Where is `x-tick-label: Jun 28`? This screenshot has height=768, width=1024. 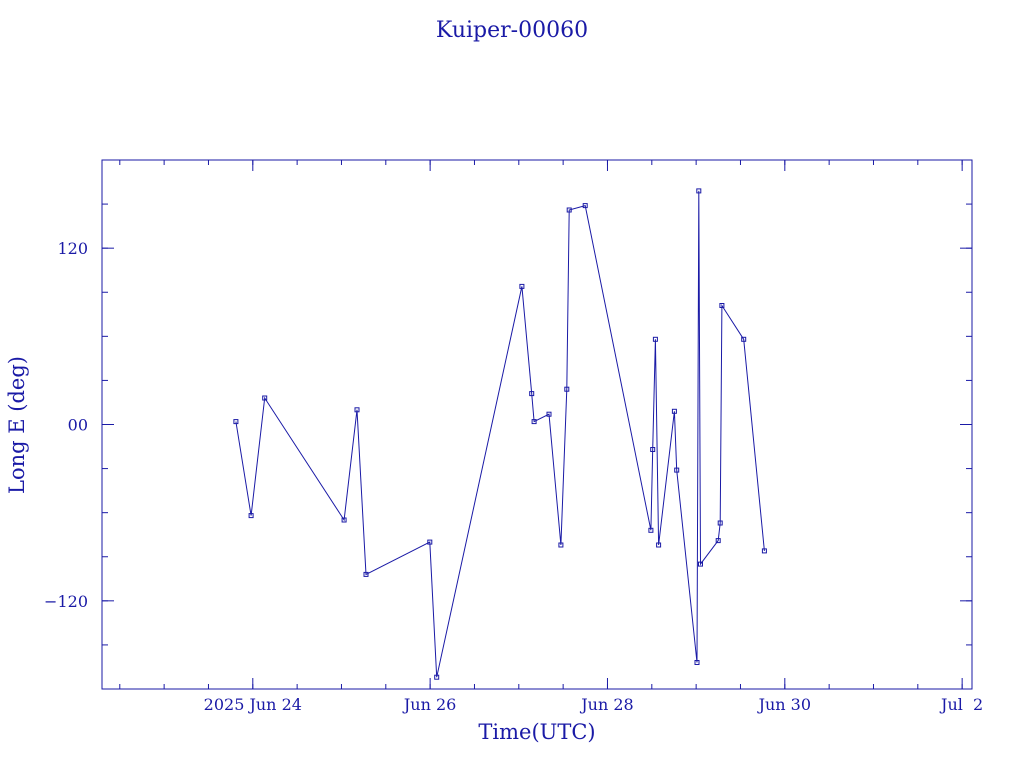 x-tick-label: Jun 28 is located at coordinates (606, 704).